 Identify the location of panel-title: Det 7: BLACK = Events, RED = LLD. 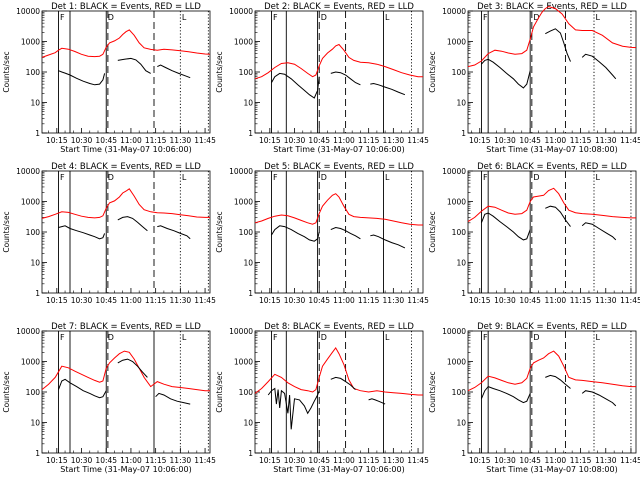
(126, 327).